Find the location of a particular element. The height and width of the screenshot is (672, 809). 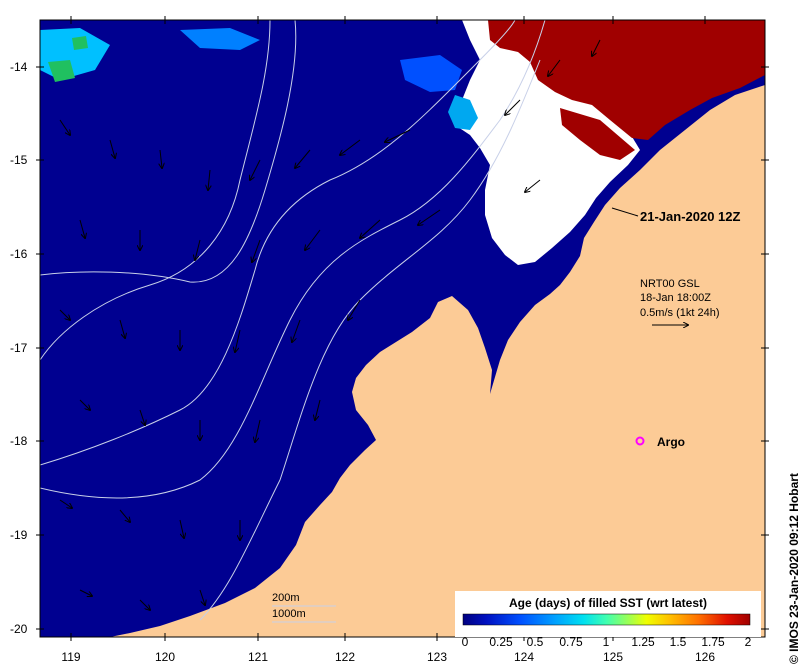

timestamp-leader-line is located at coordinates (625, 212).